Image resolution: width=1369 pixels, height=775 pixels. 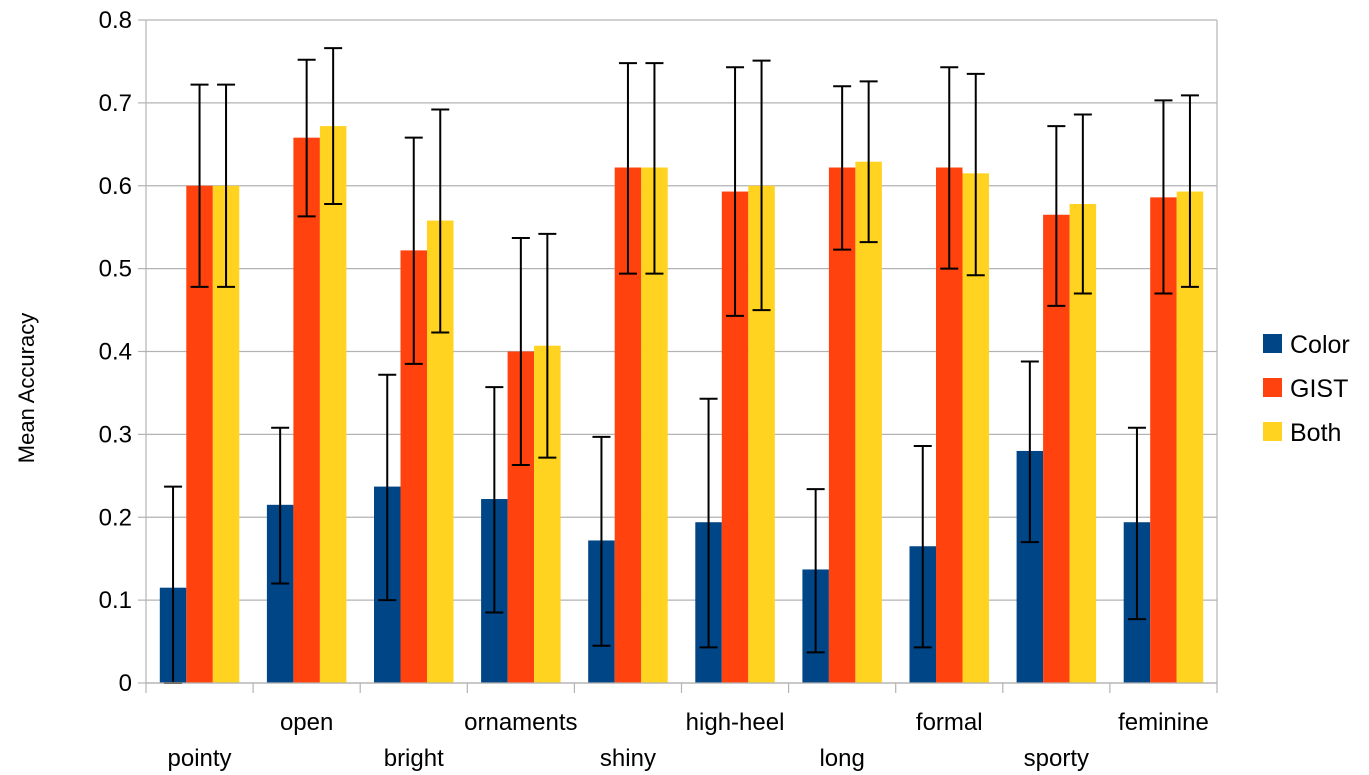 What do you see at coordinates (842, 425) in the screenshot?
I see `bar-gist-long` at bounding box center [842, 425].